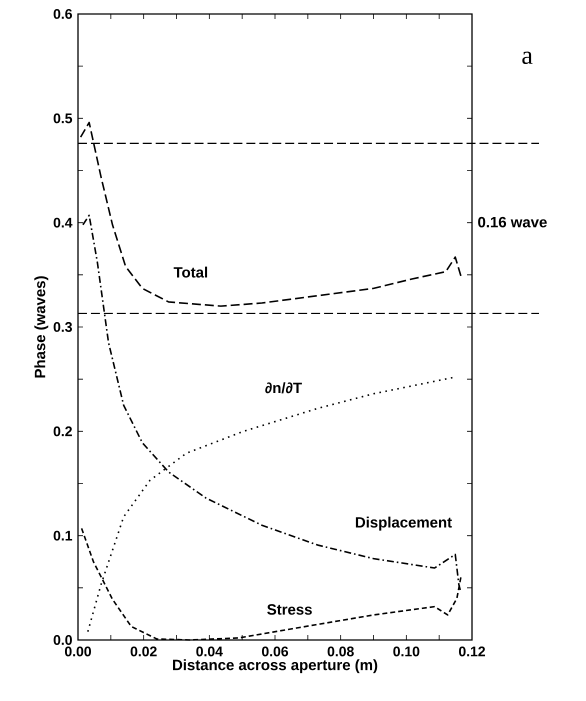 The image size is (586, 701). I want to click on y-tick-label: 0.3, so click(63, 327).